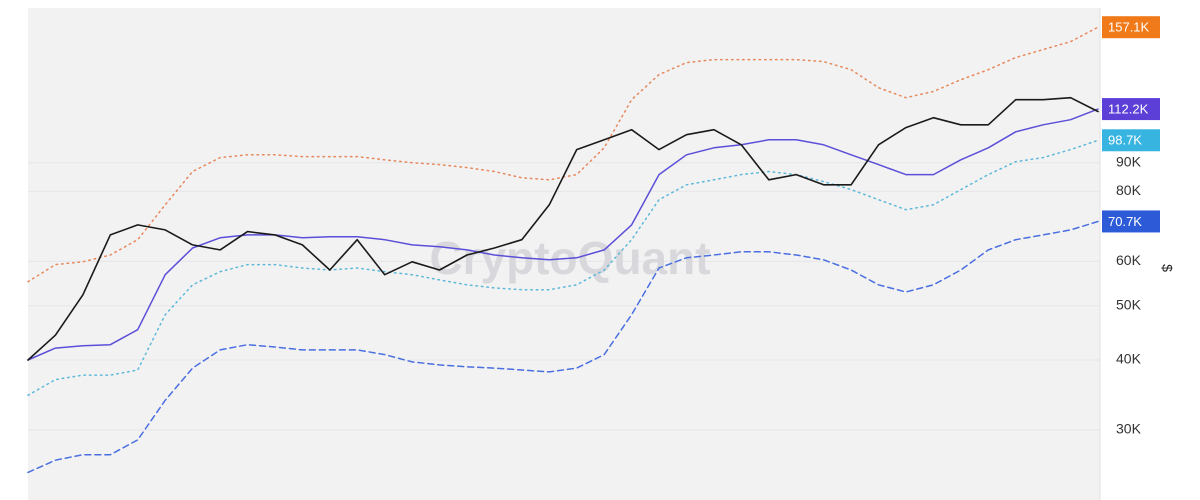  I want to click on y-tick-label: 50K, so click(1129, 304).